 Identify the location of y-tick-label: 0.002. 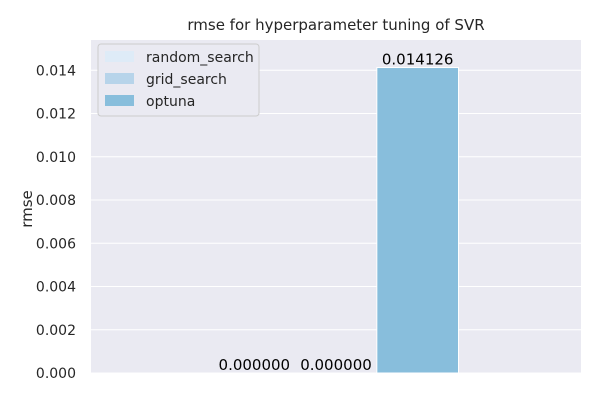
(56, 331).